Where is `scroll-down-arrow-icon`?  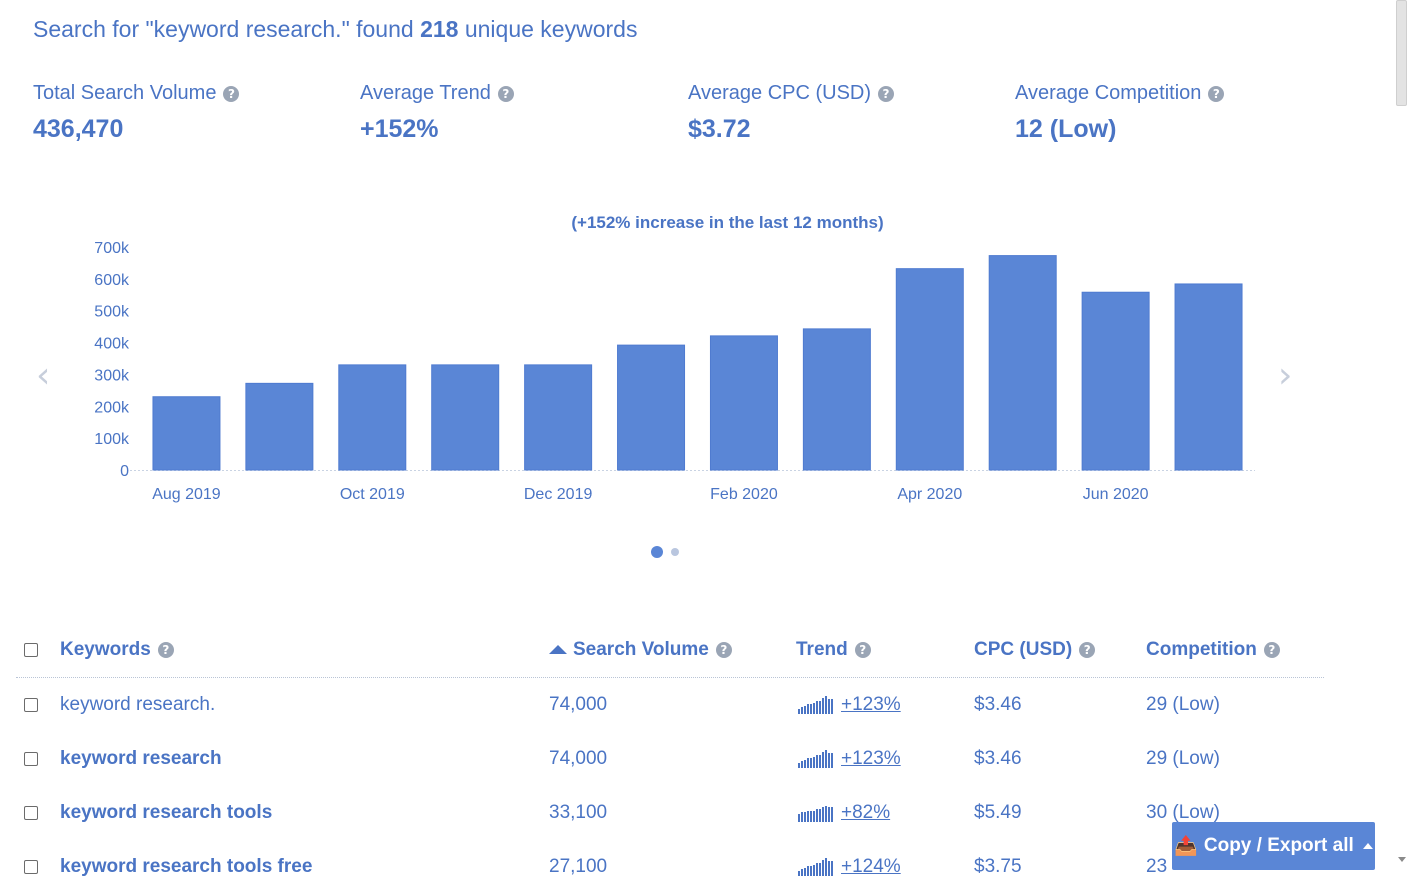 scroll-down-arrow-icon is located at coordinates (1402, 859).